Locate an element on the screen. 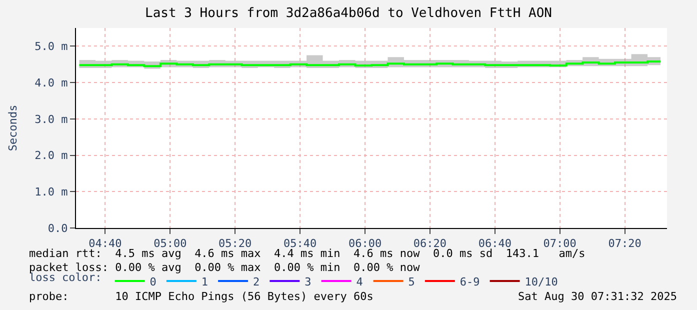 Image resolution: width=697 pixels, height=310 pixels. y-tick-label: 2.0 m is located at coordinates (51, 155).